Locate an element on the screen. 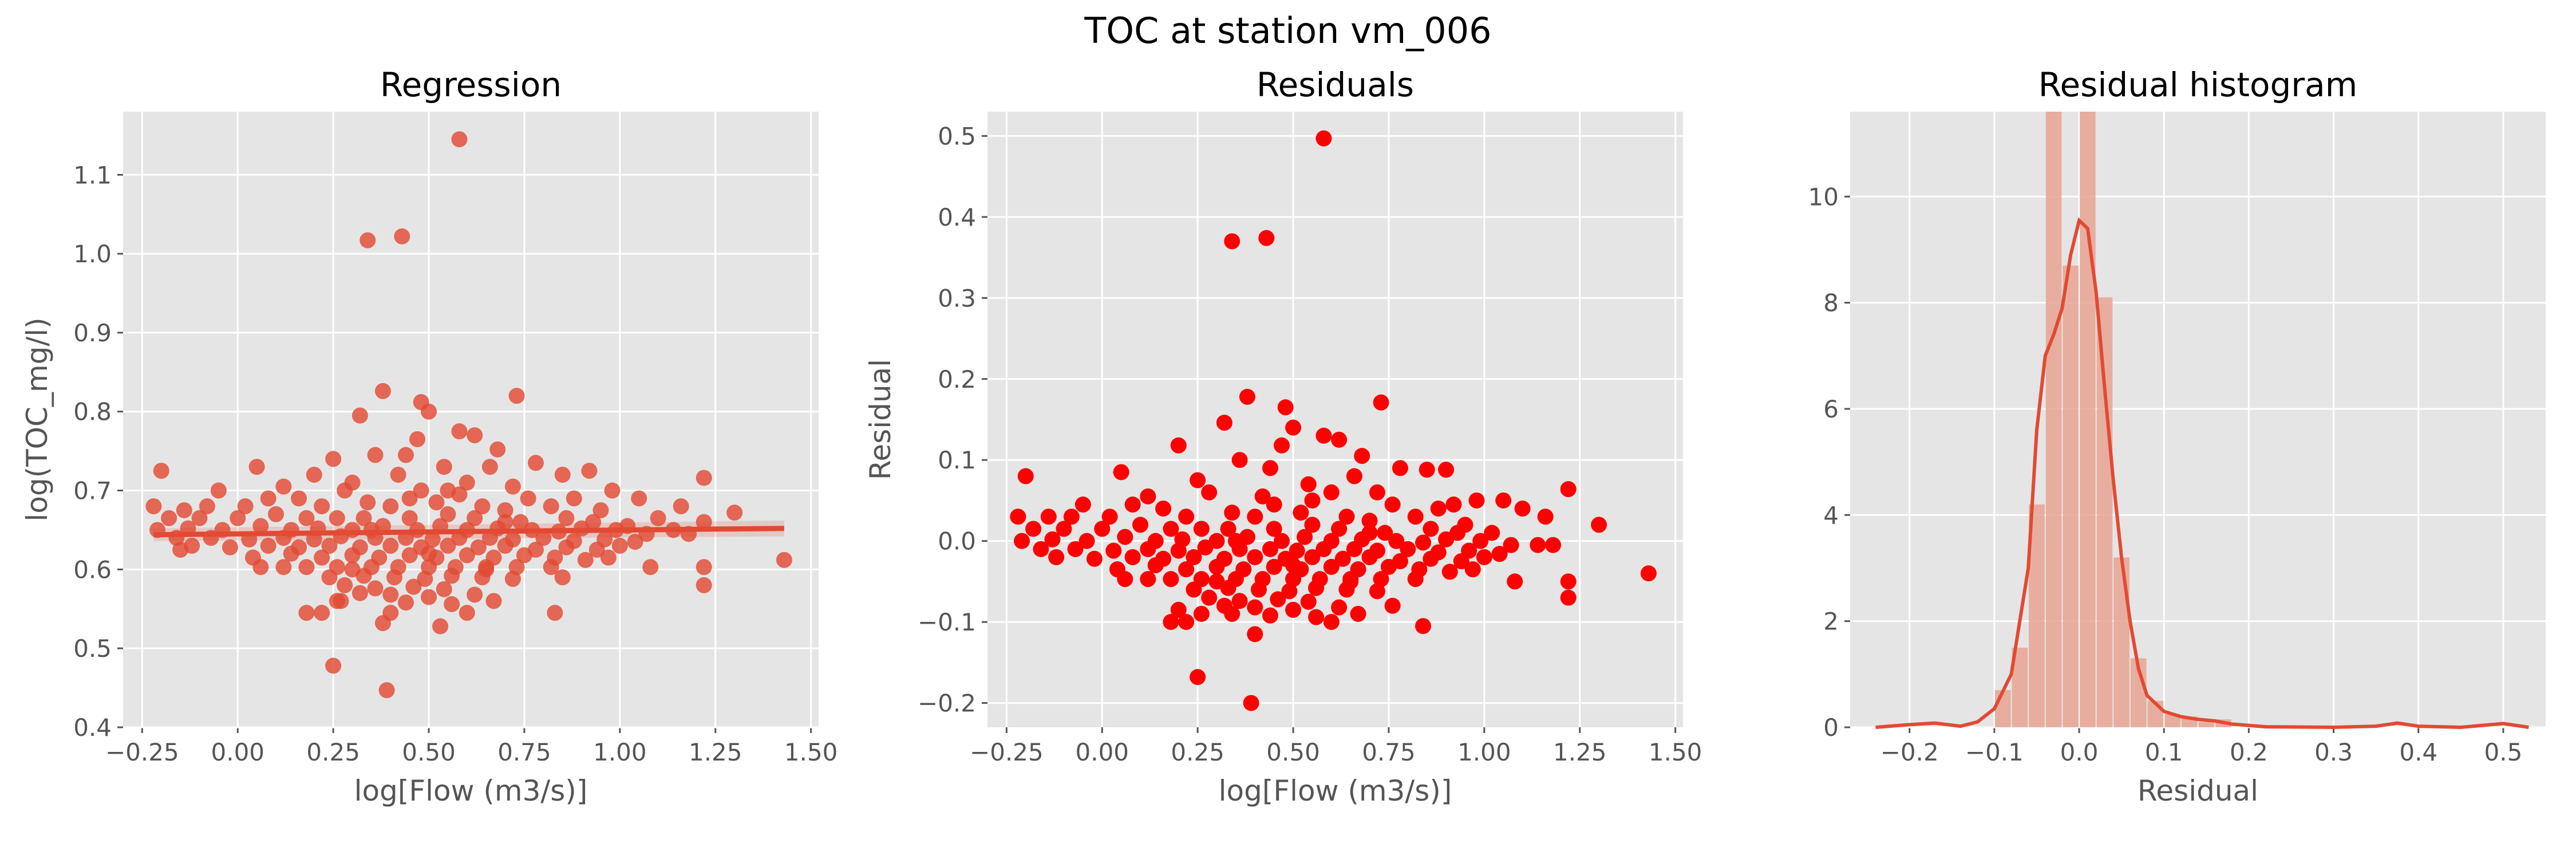 Image resolution: width=2576 pixels, height=859 pixels. residuals-y-tick-label: 0.0 is located at coordinates (957, 541).